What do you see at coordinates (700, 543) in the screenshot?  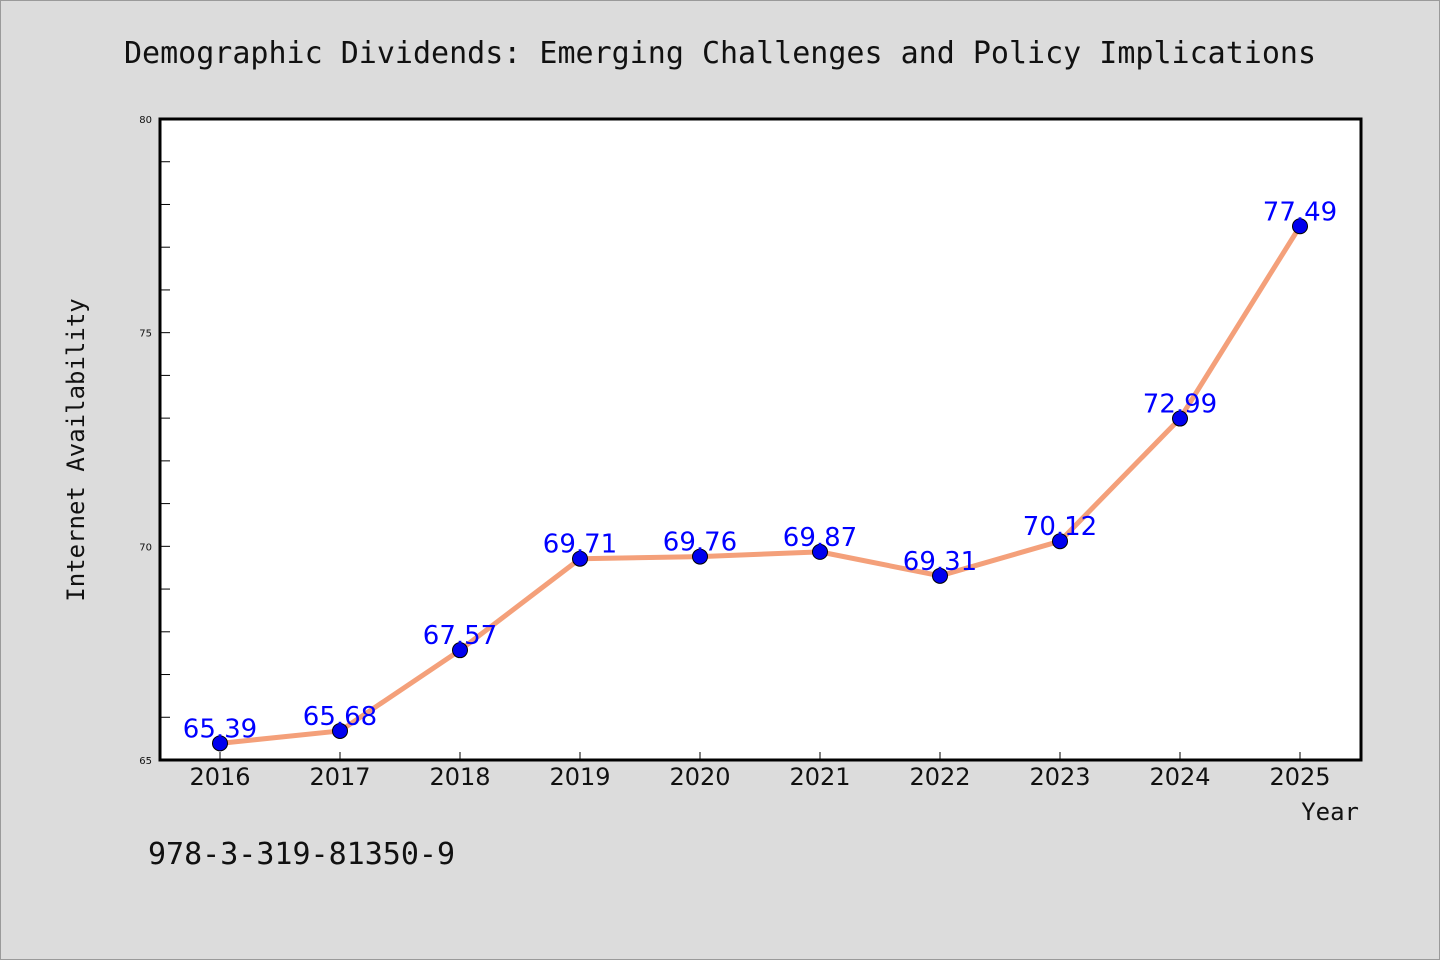 I see `data-label: 69.76` at bounding box center [700, 543].